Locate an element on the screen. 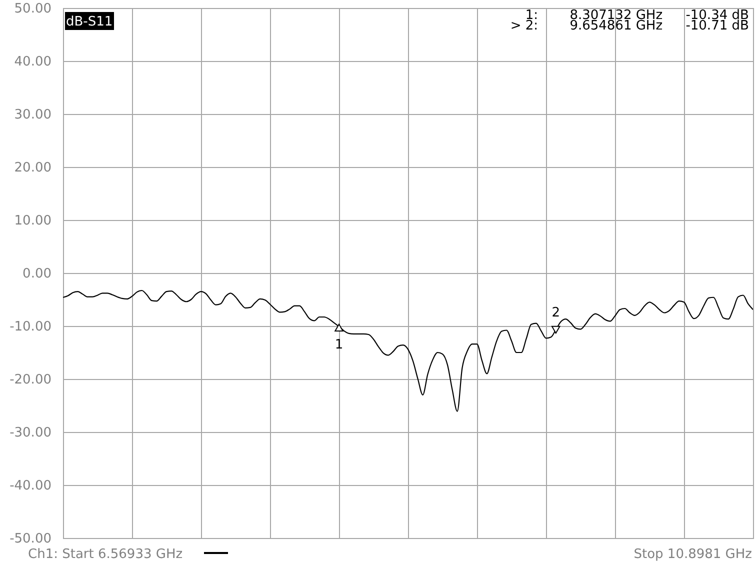 The image size is (755, 565). y-tick-label: 30.00 is located at coordinates (33, 115).